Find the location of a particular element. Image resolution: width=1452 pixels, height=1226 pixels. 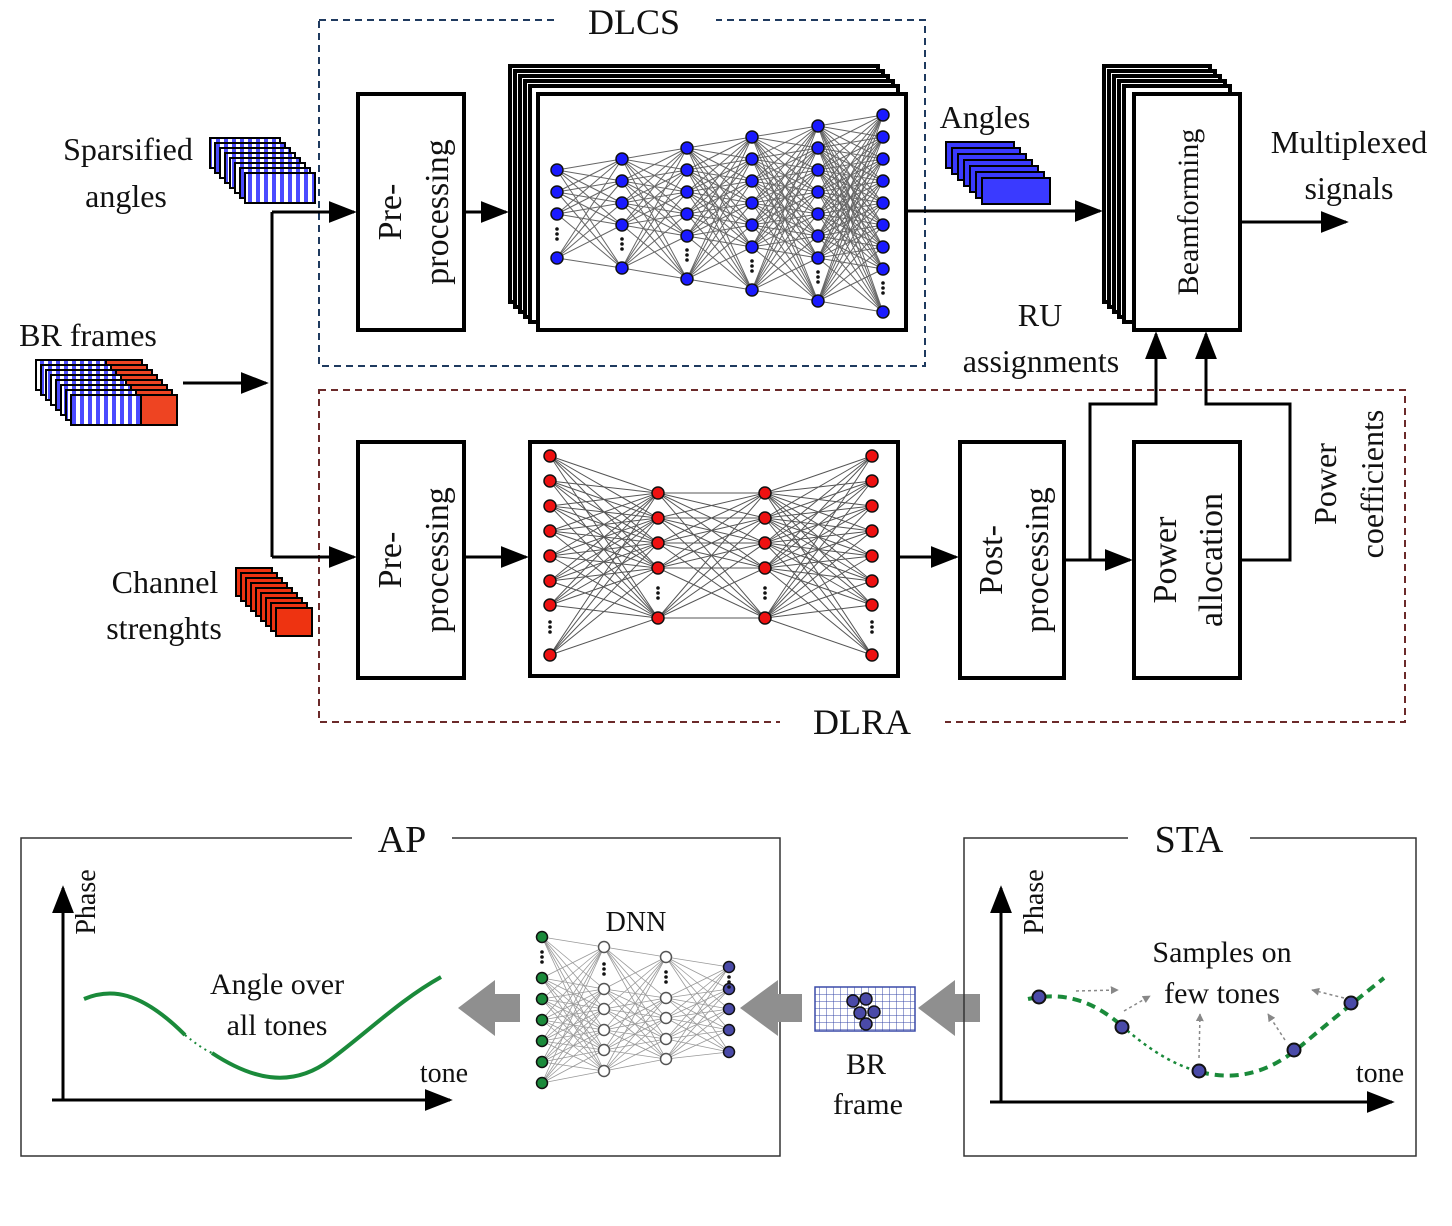

sta-curve-right is located at coordinates (1292, 1027).